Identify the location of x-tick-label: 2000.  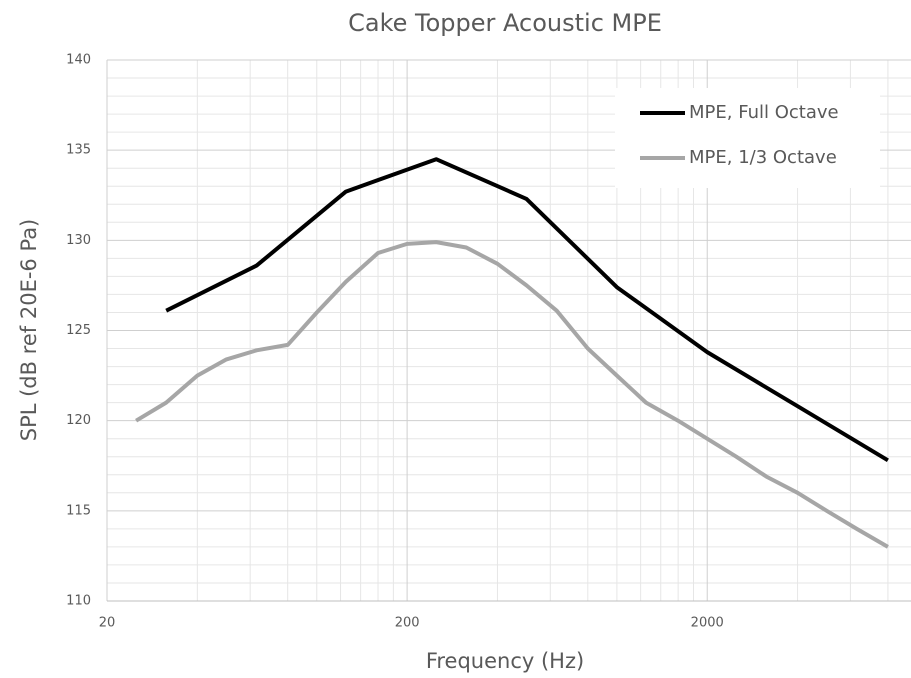
(707, 623).